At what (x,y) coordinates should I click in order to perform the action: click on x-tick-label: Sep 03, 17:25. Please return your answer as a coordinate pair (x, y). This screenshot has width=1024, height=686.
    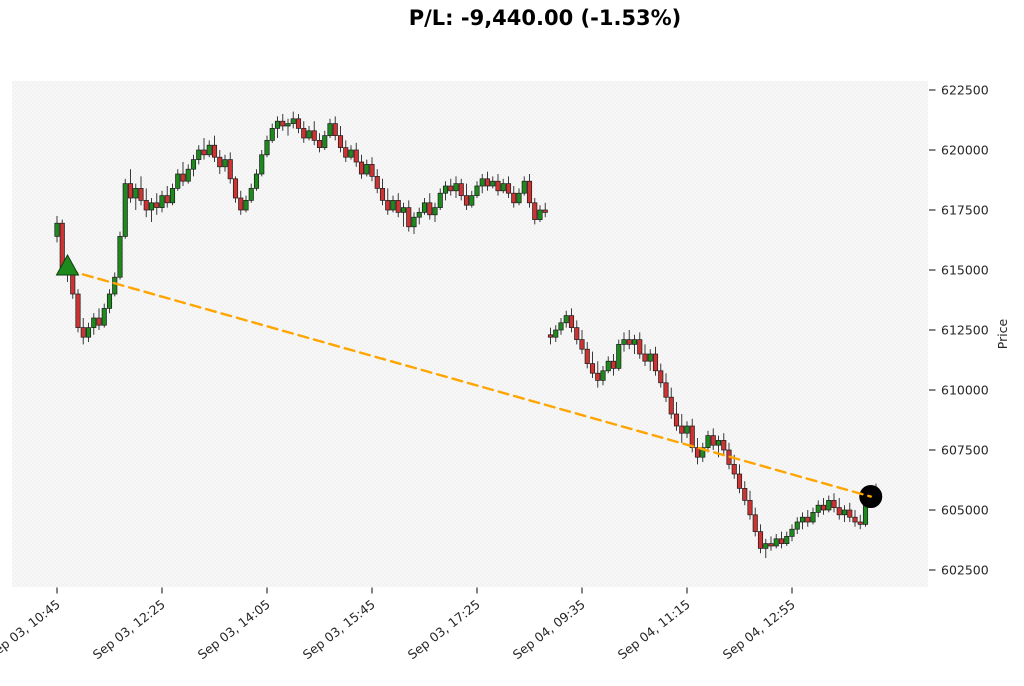
    Looking at the image, I should click on (444, 630).